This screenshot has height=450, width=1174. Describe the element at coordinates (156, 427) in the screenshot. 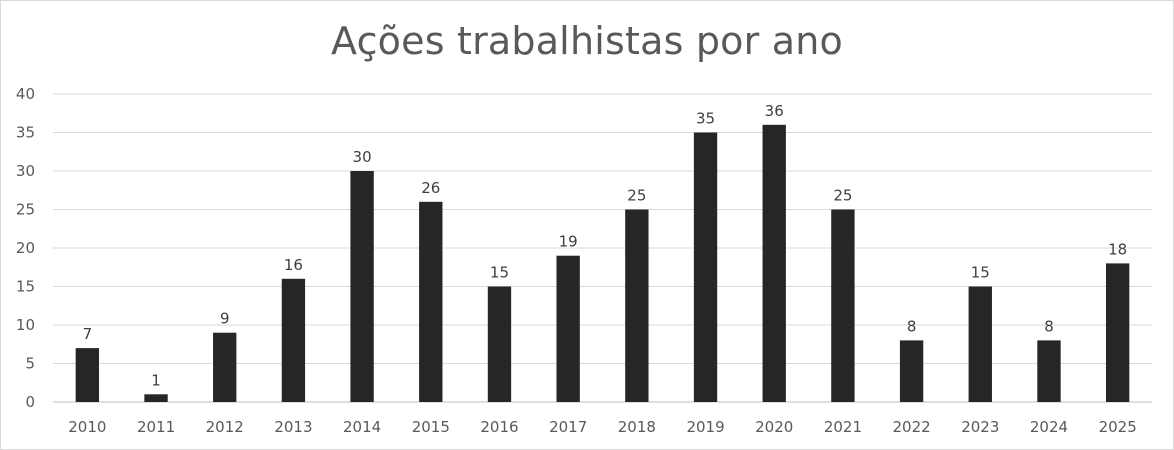

I see `x-tick-label: 2011` at that location.